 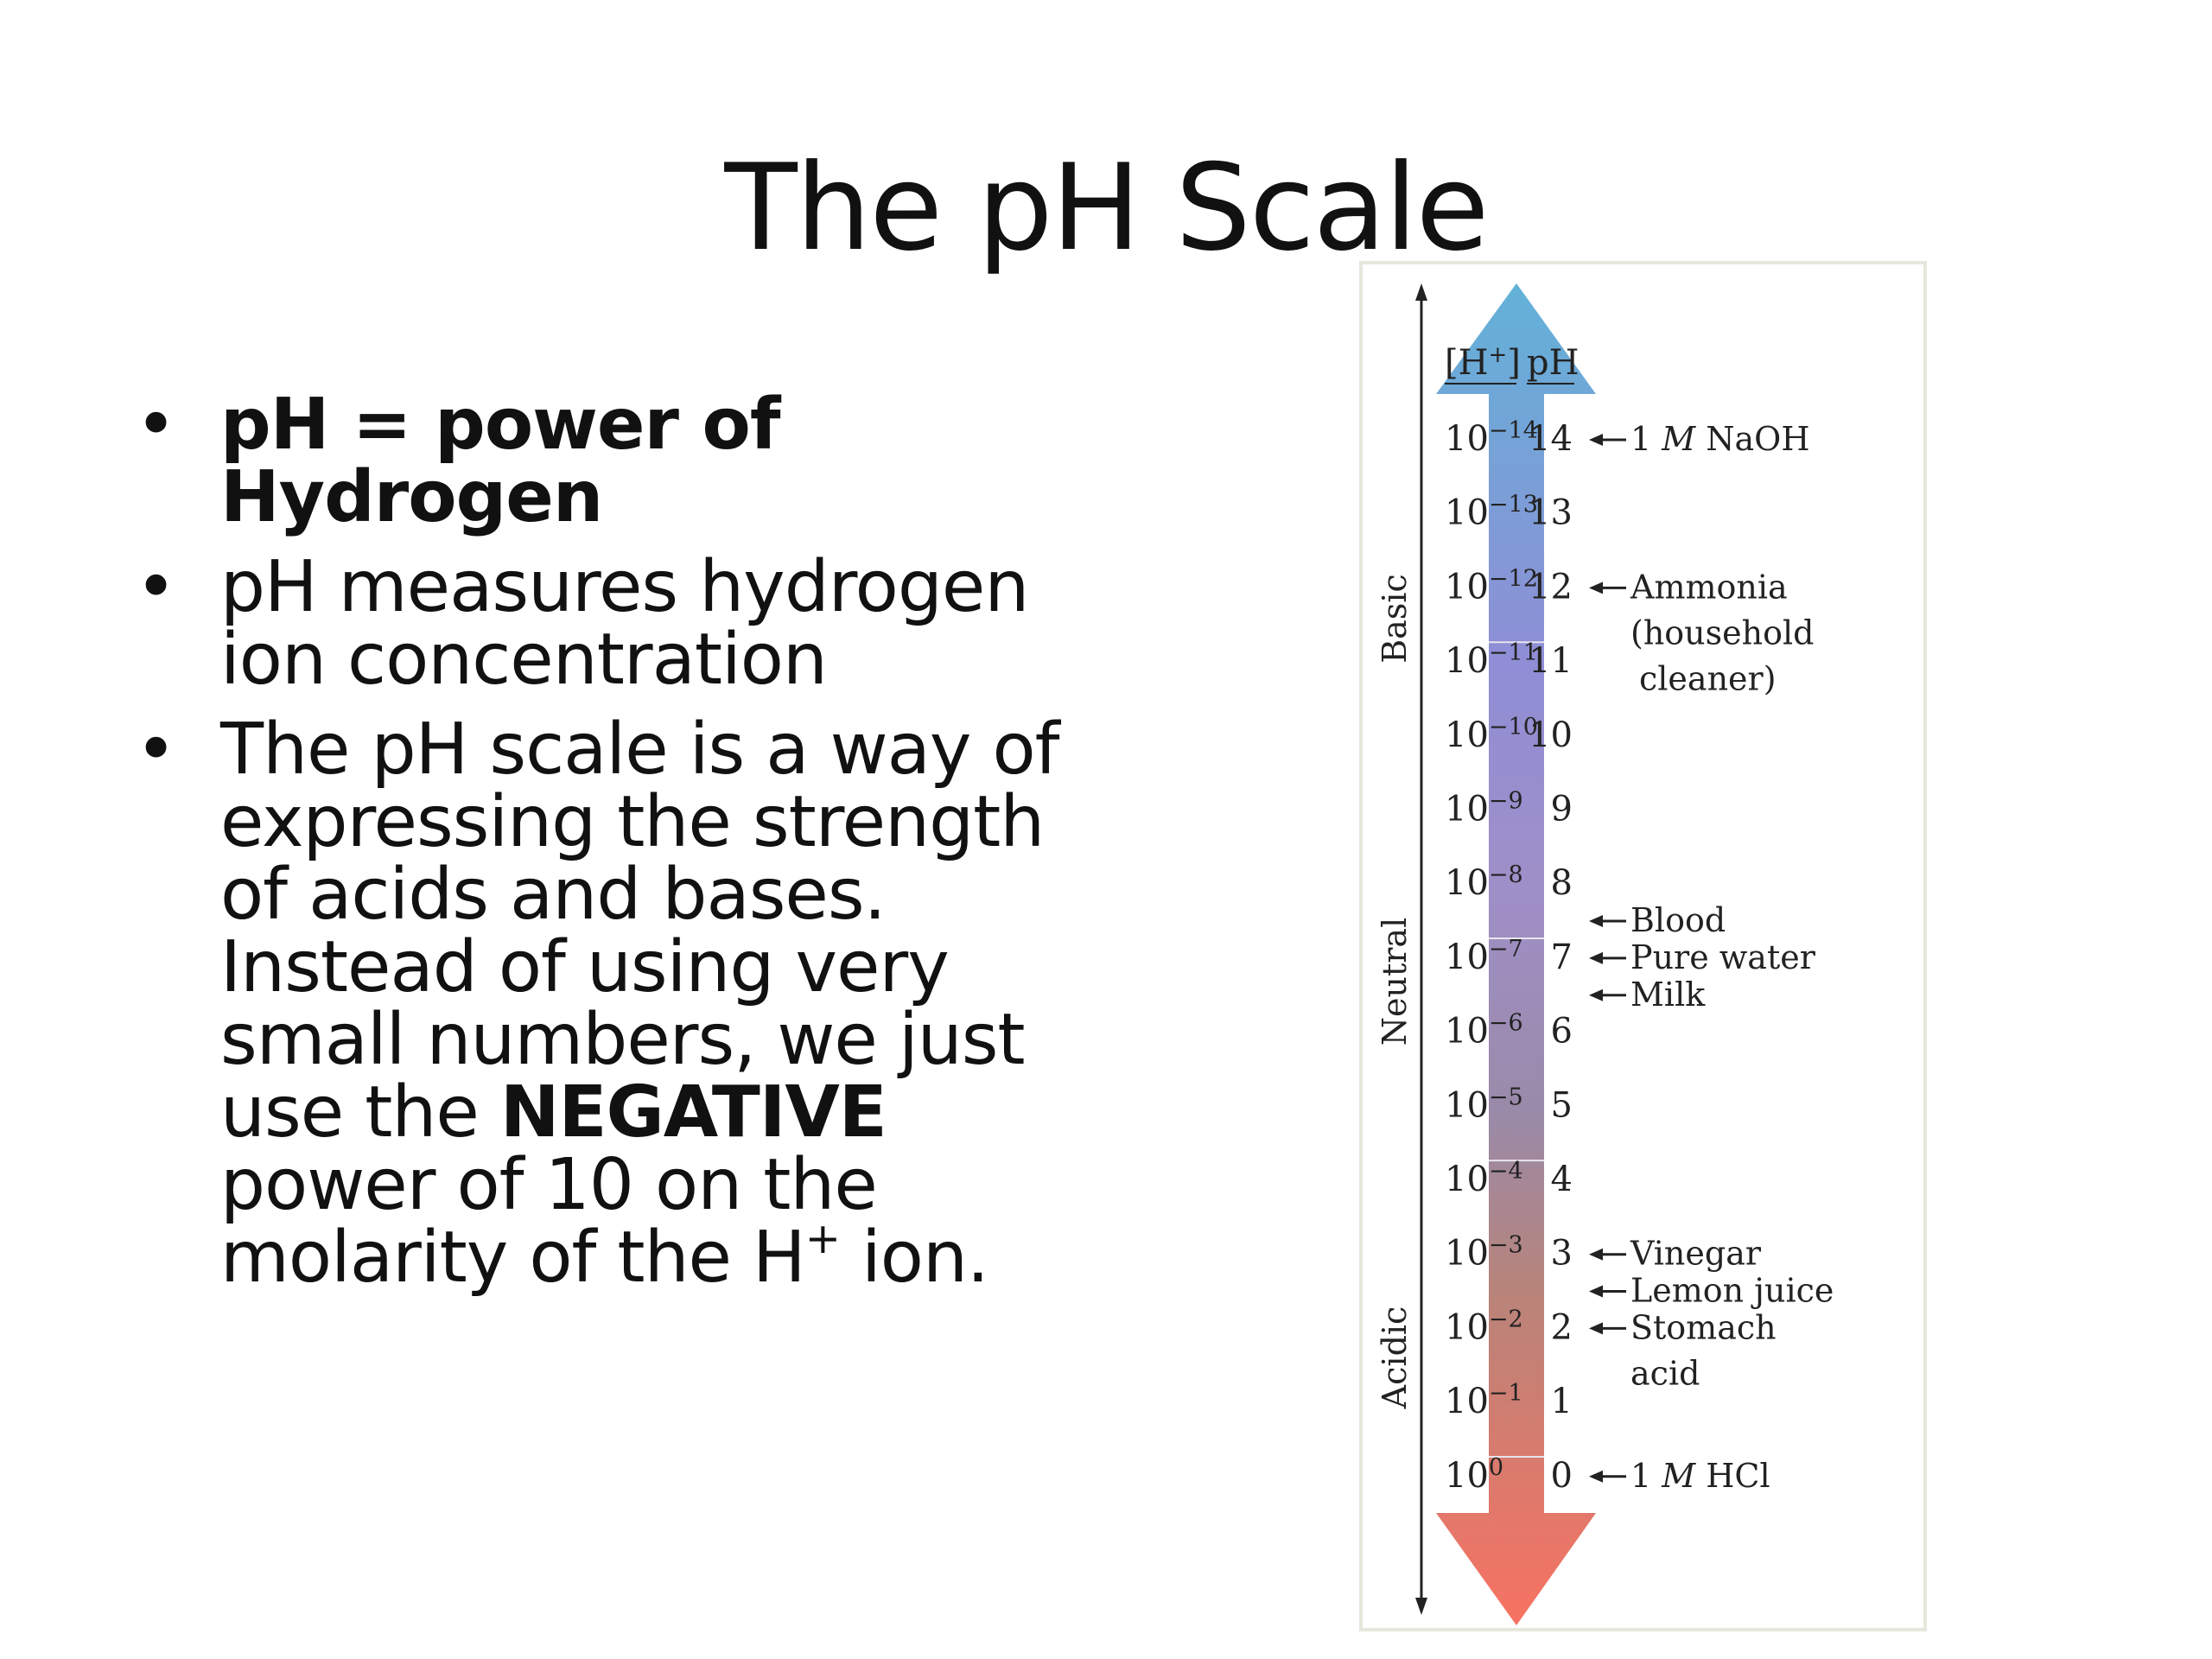 I want to click on superscript-plus: +, so click(x=822, y=1237).